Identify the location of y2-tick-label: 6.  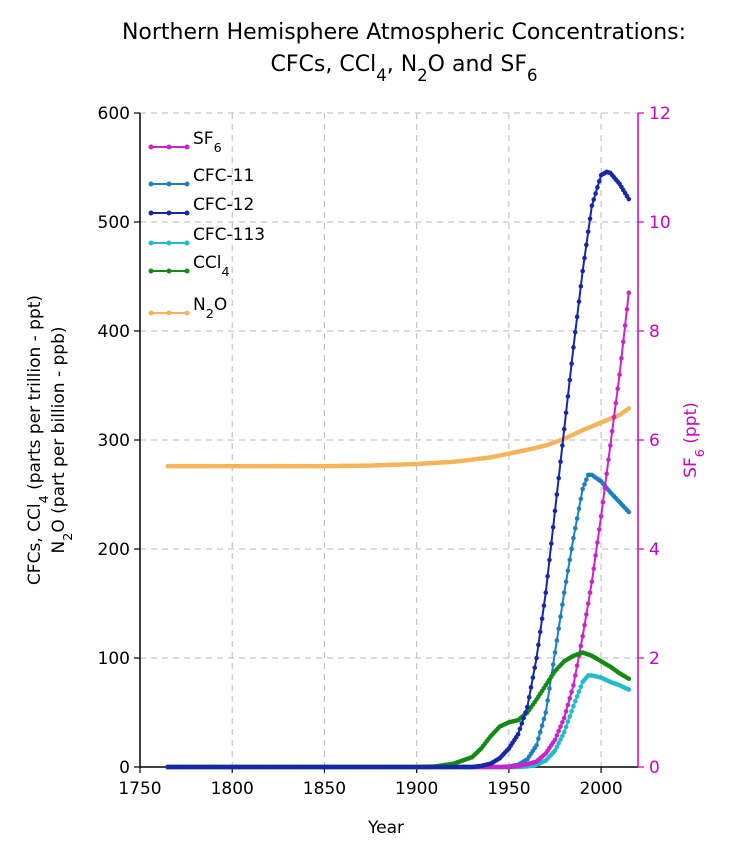
(654, 441).